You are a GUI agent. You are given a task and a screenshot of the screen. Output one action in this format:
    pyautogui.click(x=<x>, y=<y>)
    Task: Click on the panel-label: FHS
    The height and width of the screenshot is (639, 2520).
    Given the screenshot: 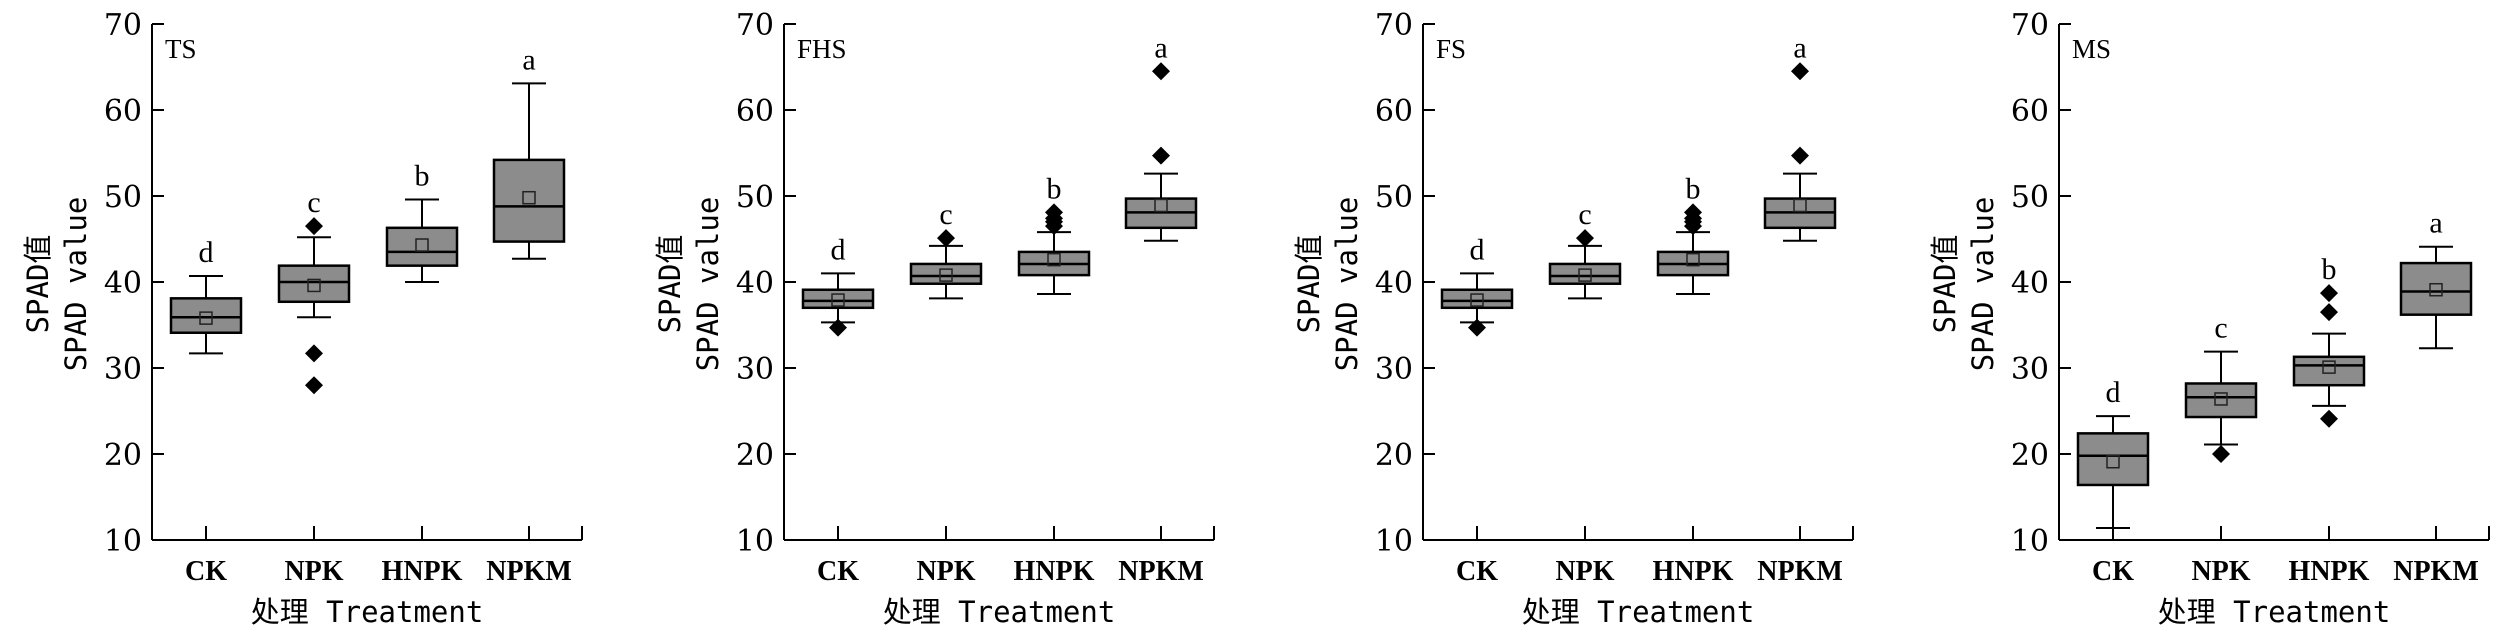 What is the action you would take?
    pyautogui.click(x=822, y=49)
    